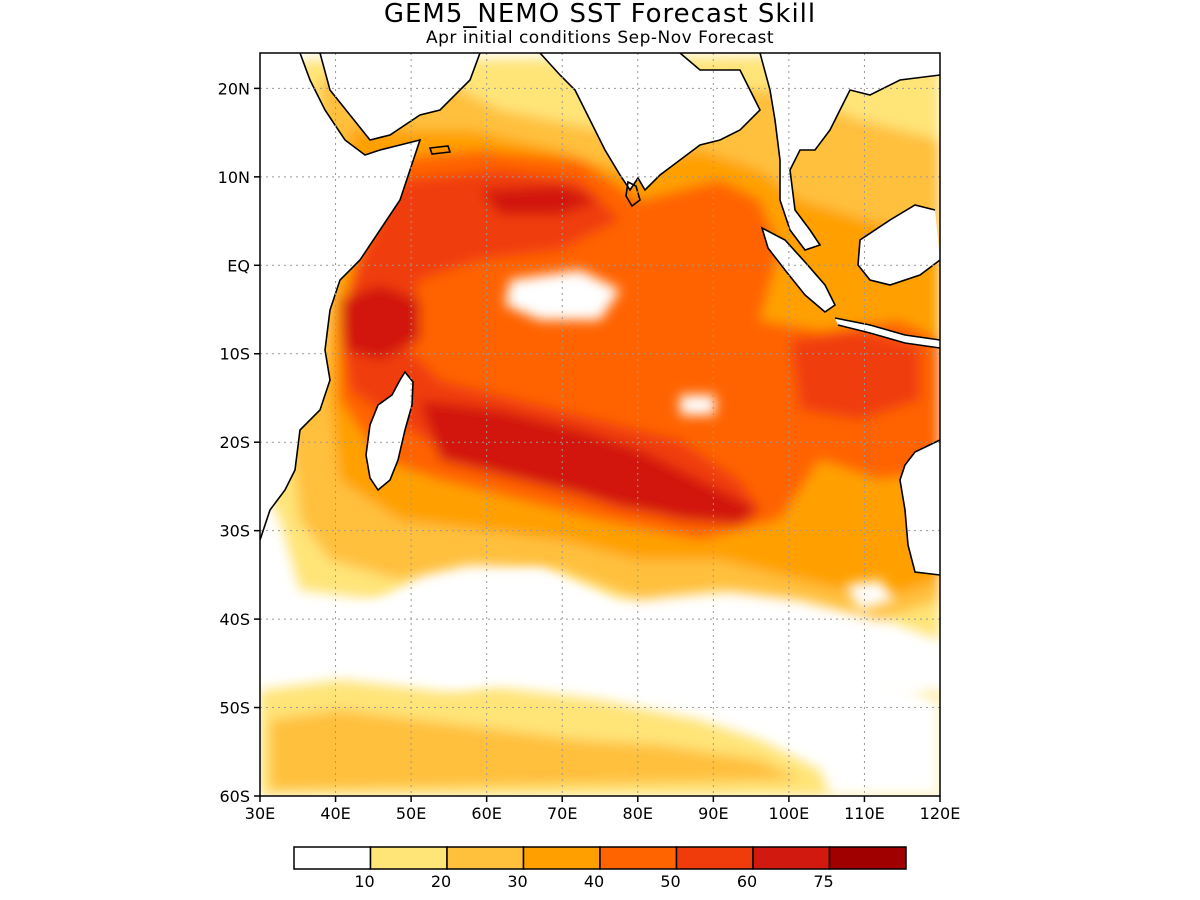  What do you see at coordinates (633, 194) in the screenshot?
I see `coastline-sri-lanka` at bounding box center [633, 194].